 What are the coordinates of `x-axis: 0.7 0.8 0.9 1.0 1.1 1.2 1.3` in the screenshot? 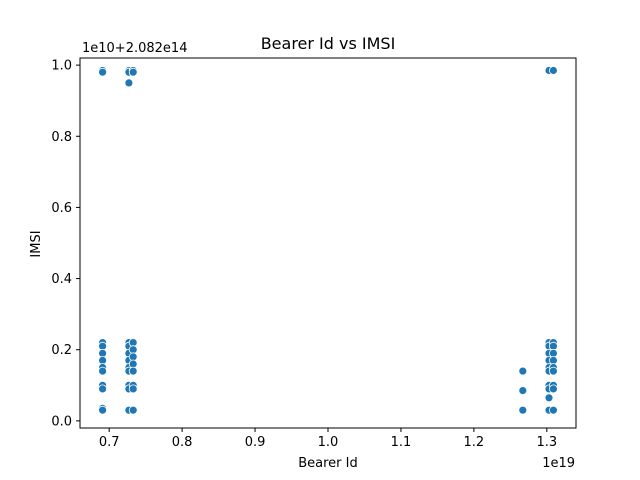 It's located at (328, 439).